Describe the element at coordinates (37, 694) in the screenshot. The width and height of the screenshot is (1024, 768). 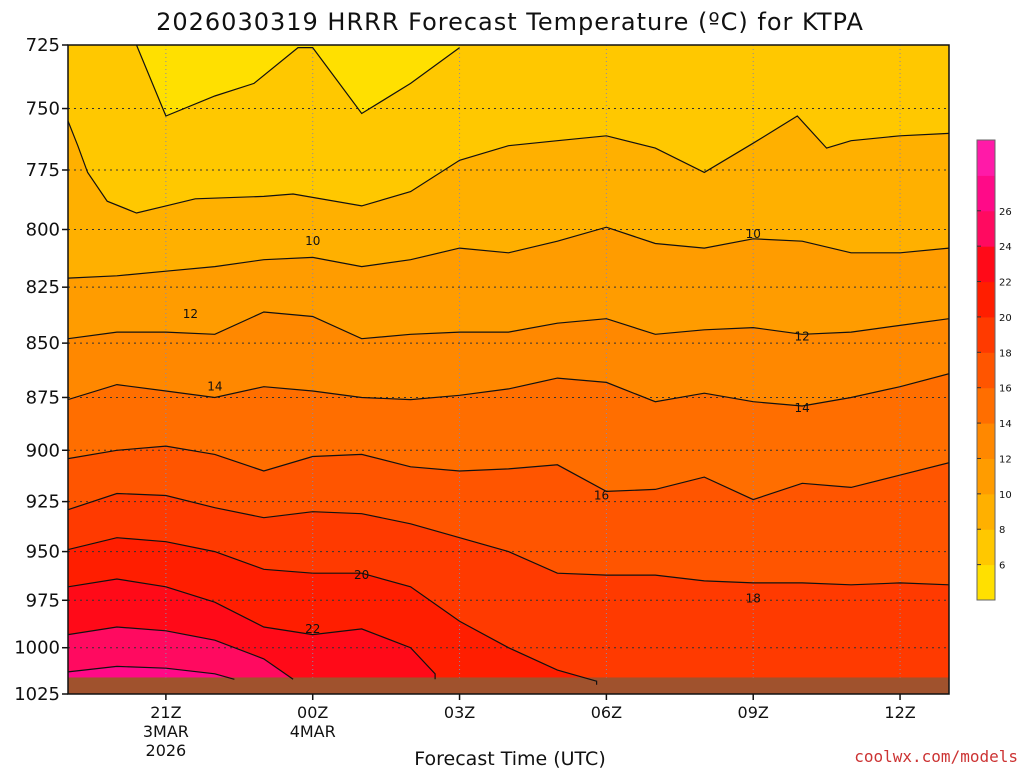
I see `y-tick-label: 1025` at that location.